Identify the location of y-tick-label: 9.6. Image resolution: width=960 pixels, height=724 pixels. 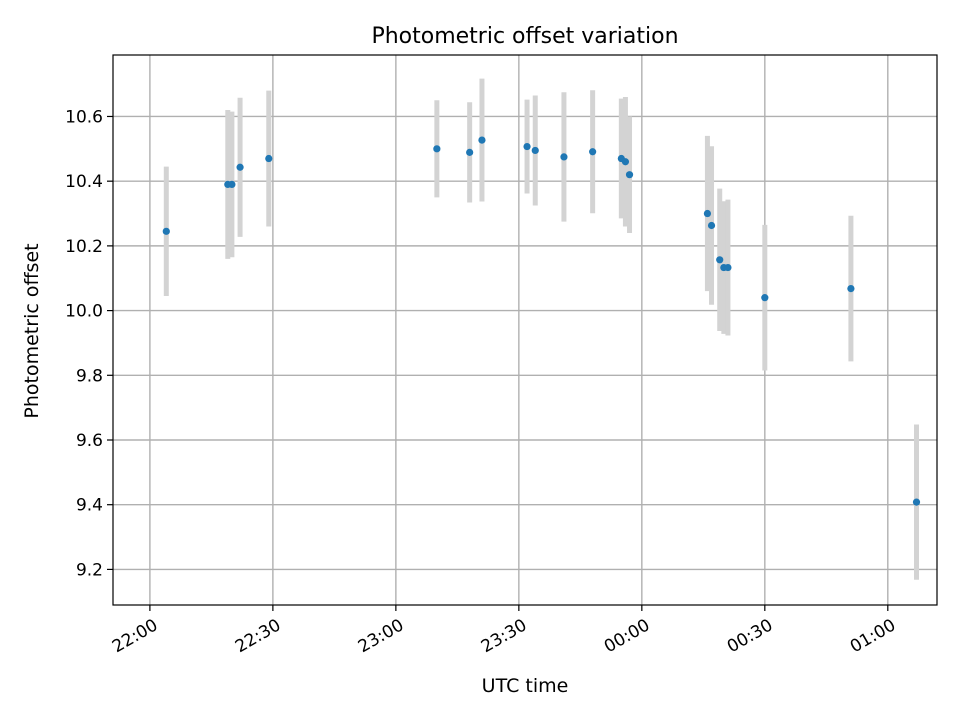
(89, 441).